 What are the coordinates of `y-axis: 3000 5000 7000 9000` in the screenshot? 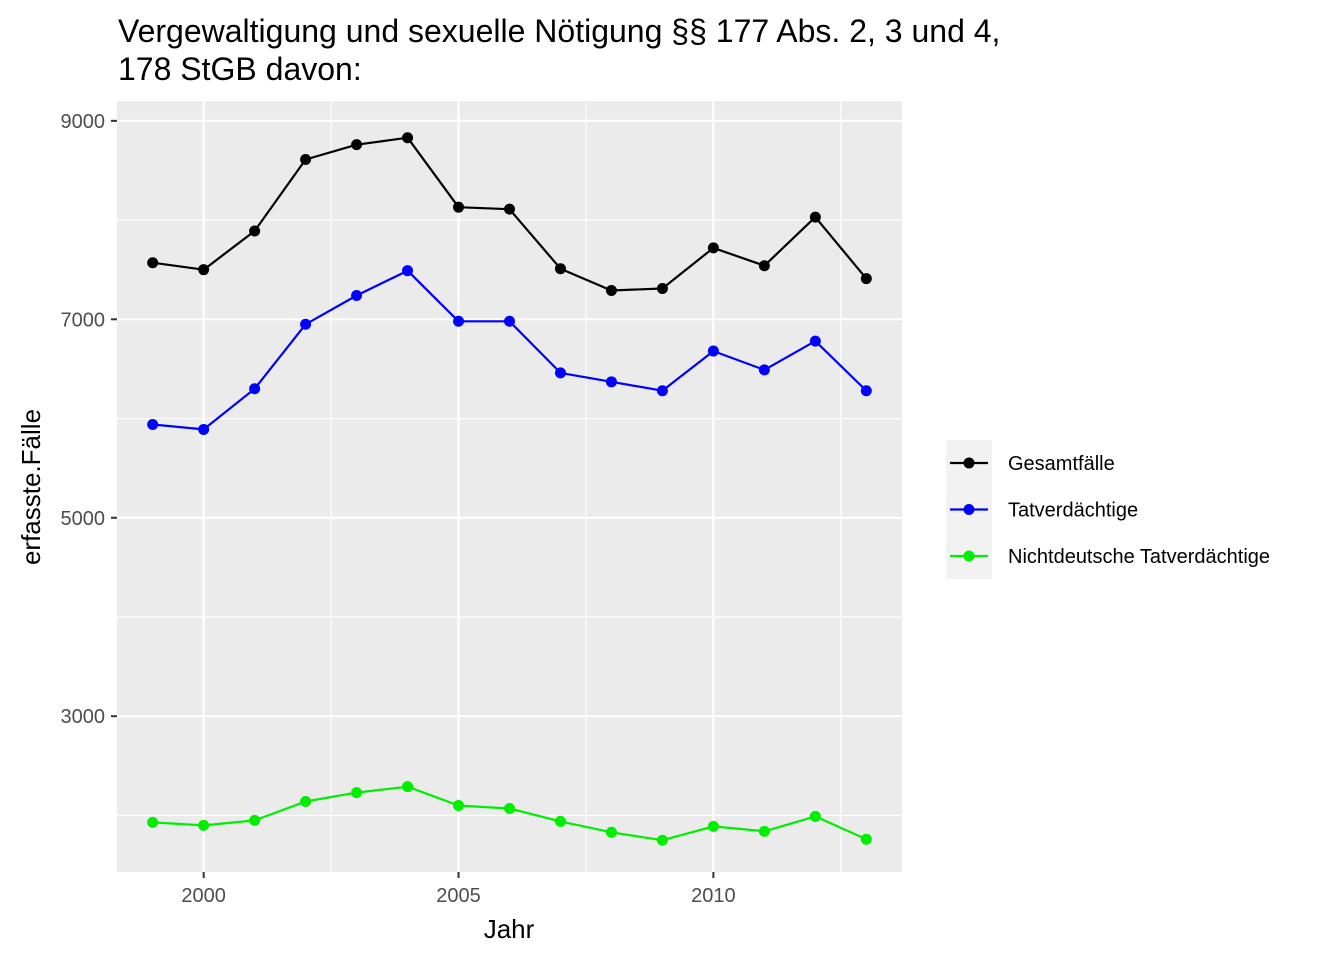 It's located at (89, 419).